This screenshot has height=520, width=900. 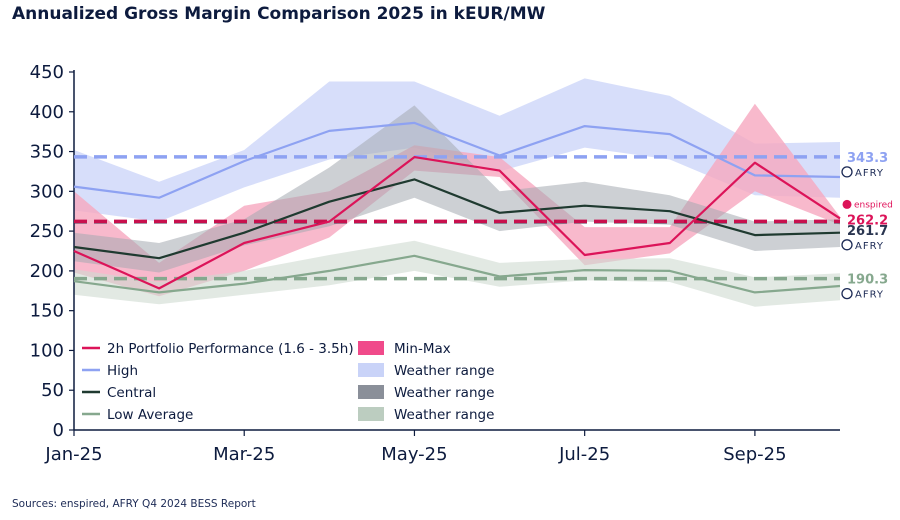 I want to click on series-line-central, so click(x=457, y=219).